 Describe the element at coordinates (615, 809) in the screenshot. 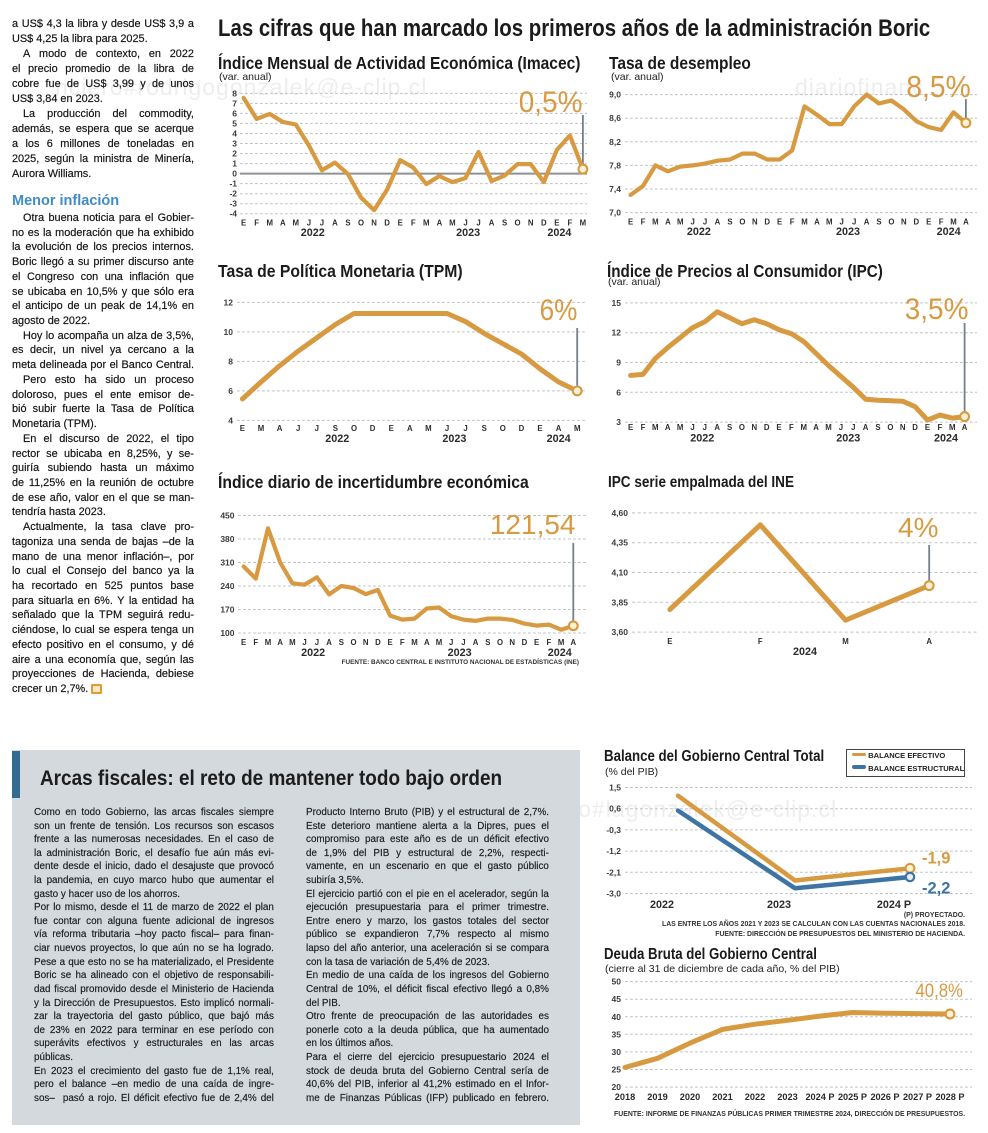

I see `svg-text: 0,6` at that location.